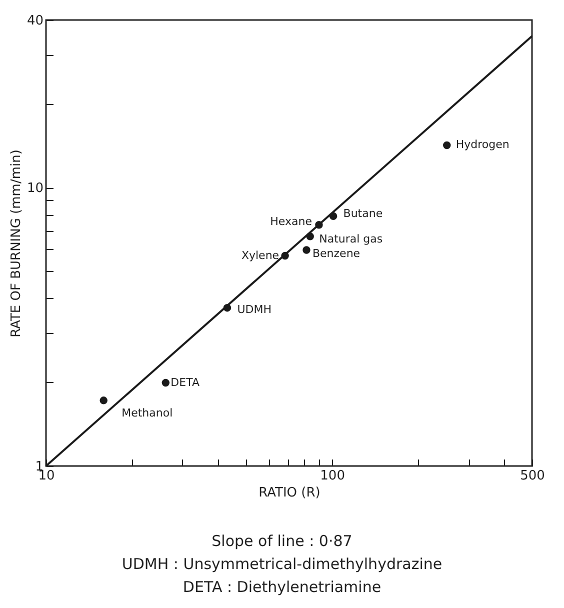 The image size is (564, 608). I want to click on annotation: Hexane, so click(291, 221).